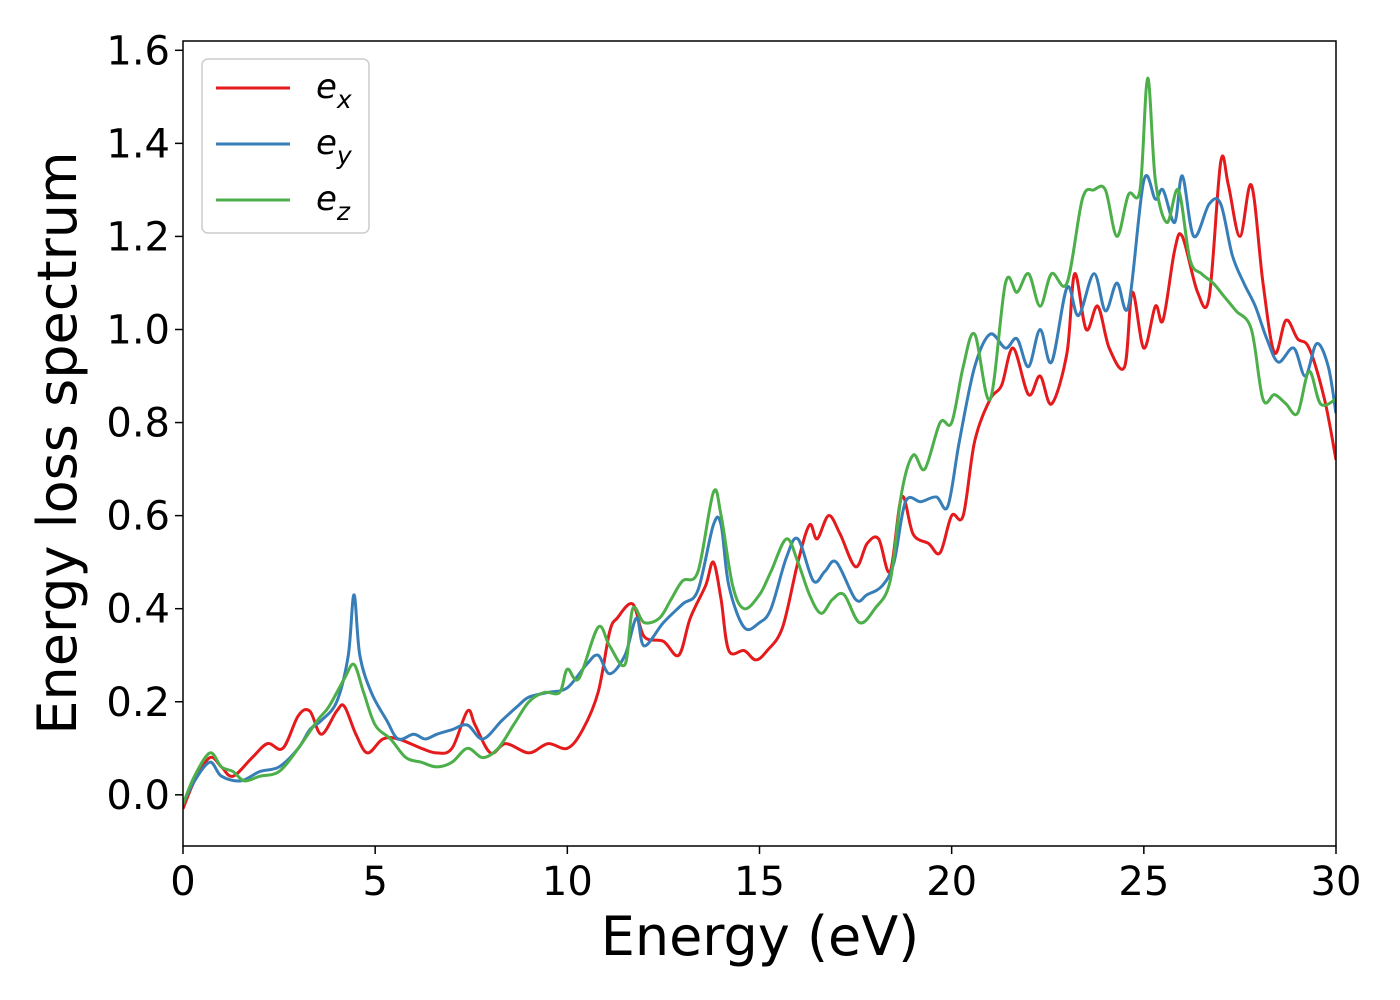 Image resolution: width=1400 pixels, height=1000 pixels. I want to click on x-axis: 0 5 10 15 20 25 30, so click(765, 875).